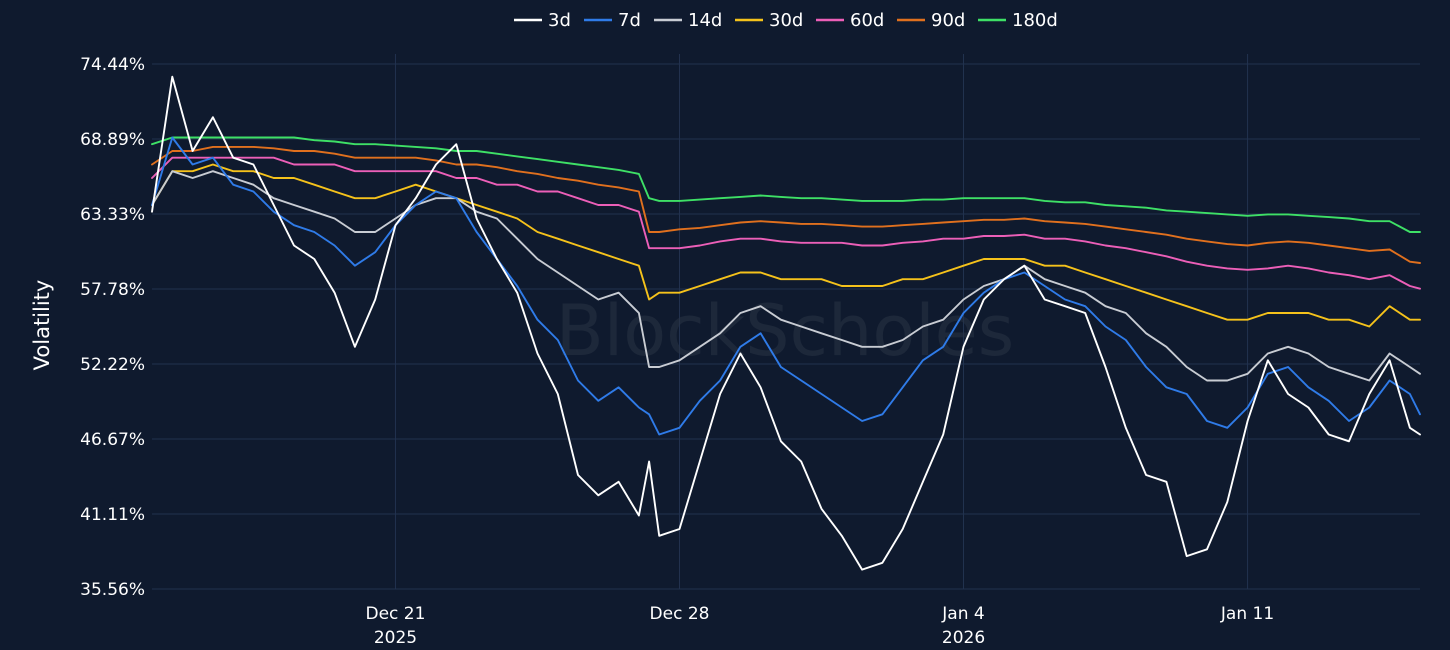  Describe the element at coordinates (819, 626) in the screenshot. I see `x-axis: Dec 21 2025 Dec 28 Jan 4 2026 Jan 11` at that location.